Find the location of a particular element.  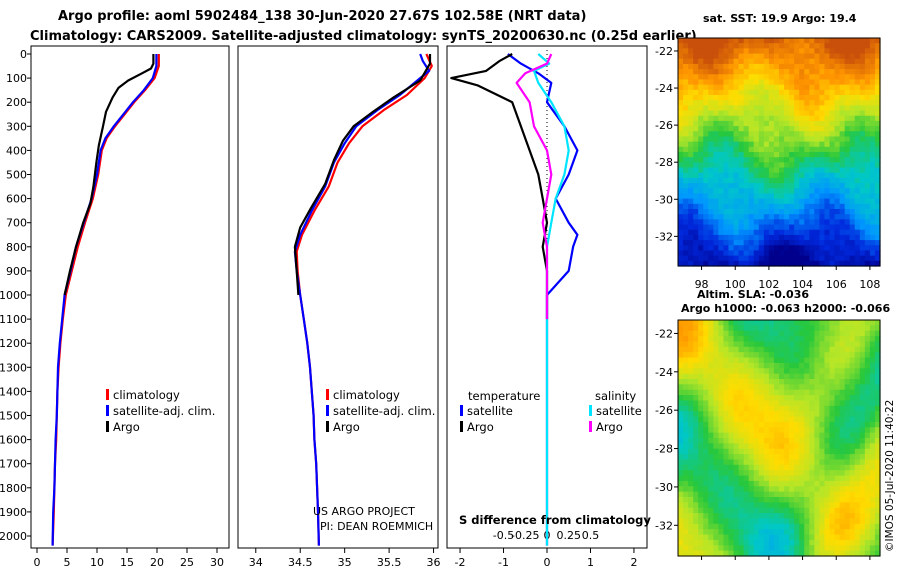

sla-map-title2: Argo h1000: -0.063 h2000: -0.066 is located at coordinates (785, 308).